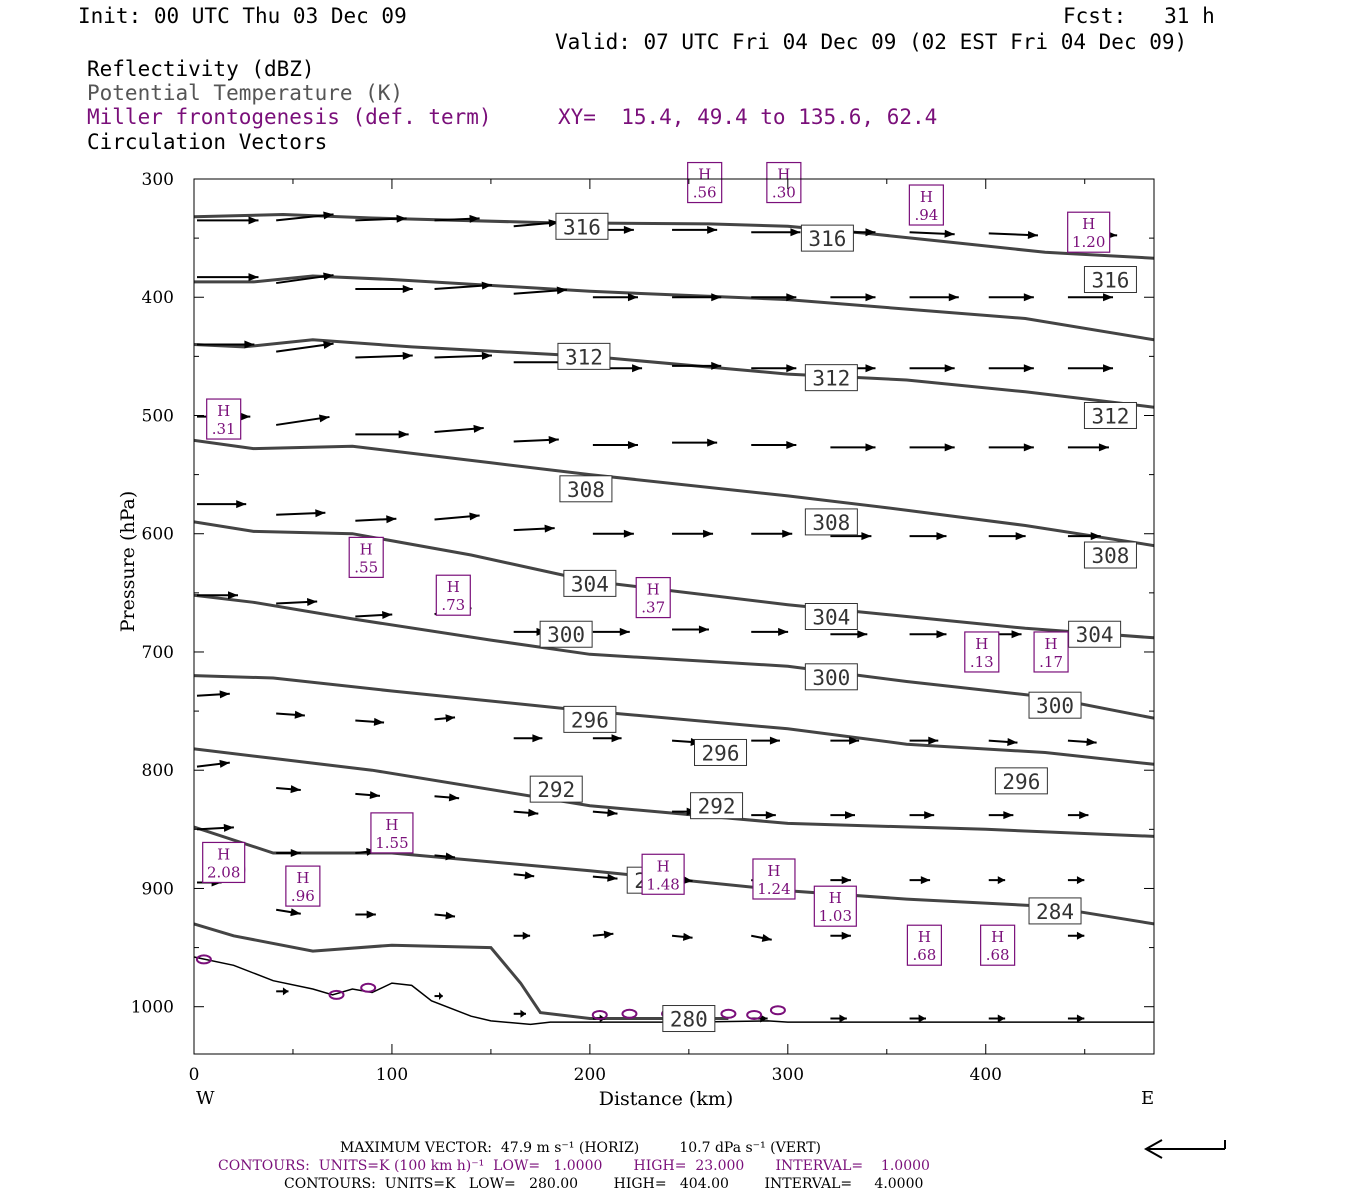  I want to click on field-label-reflectivity: Reflectivity (dBZ), so click(201, 69).